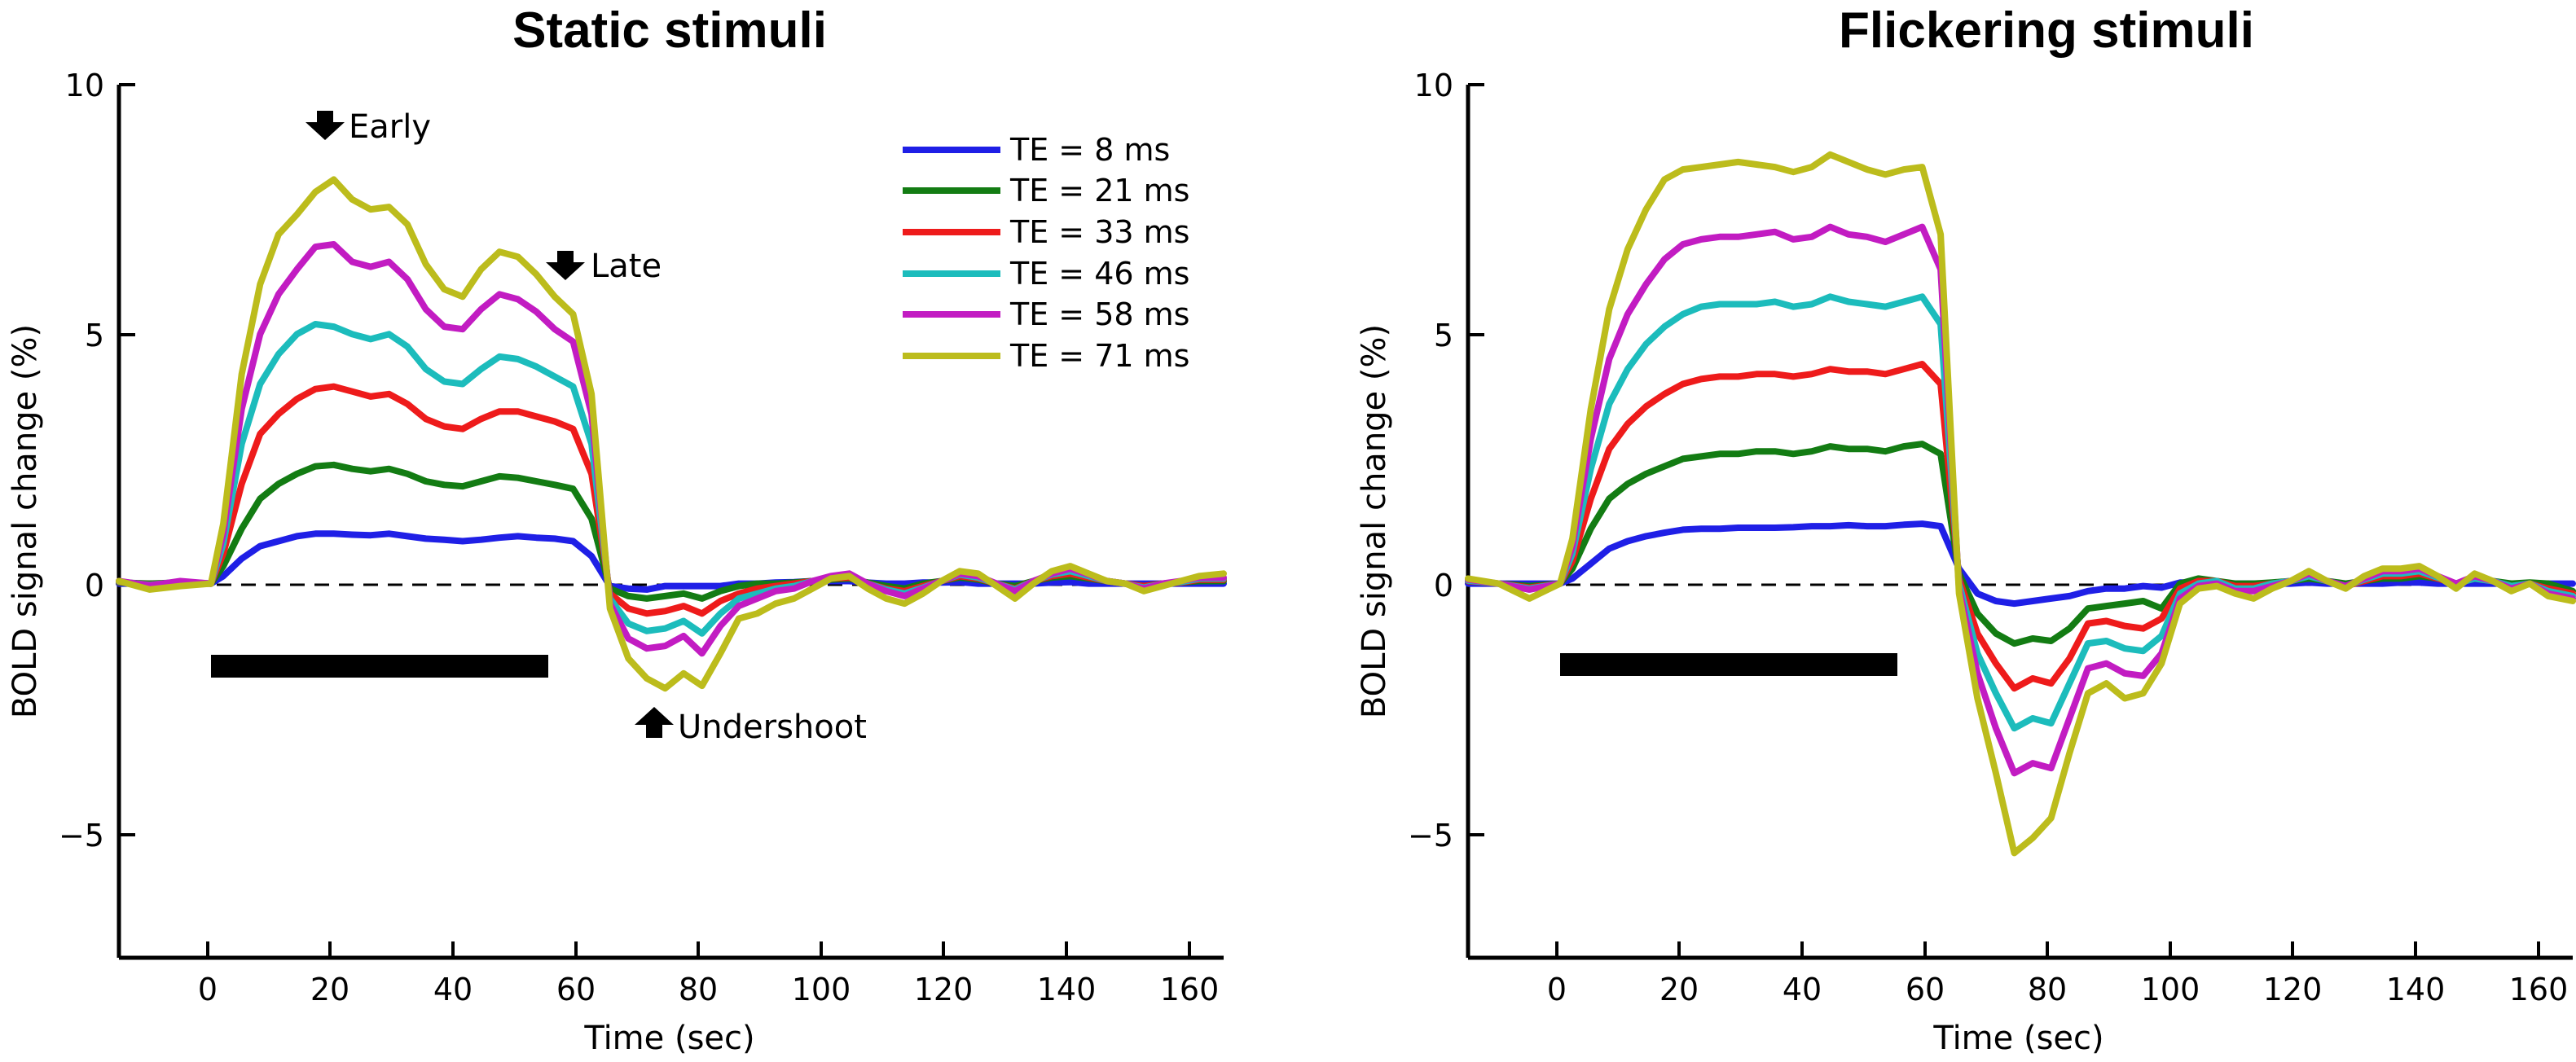  What do you see at coordinates (1099, 274) in the screenshot?
I see `legend-label: TE = 46 ms` at bounding box center [1099, 274].